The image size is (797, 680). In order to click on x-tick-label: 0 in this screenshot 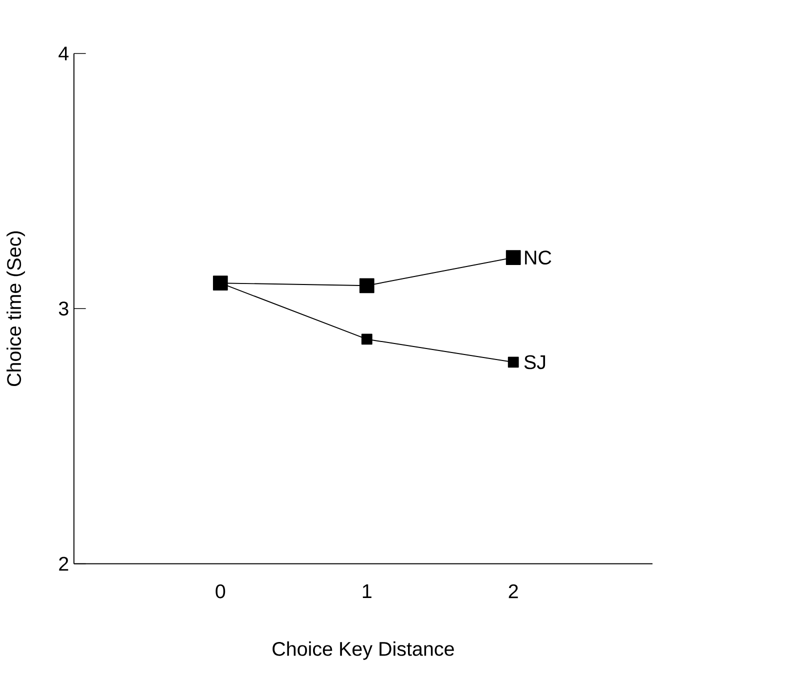, I will do `click(221, 591)`.